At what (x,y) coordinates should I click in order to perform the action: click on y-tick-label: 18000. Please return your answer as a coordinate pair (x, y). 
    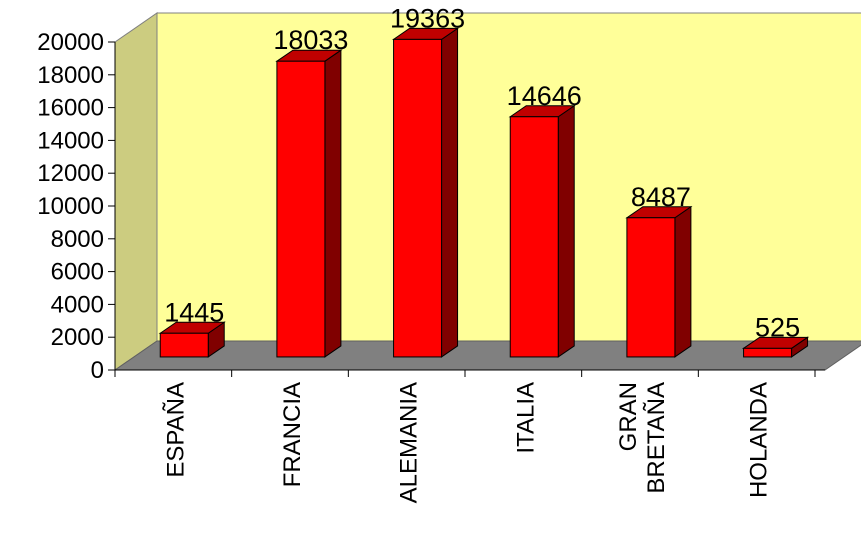
    Looking at the image, I should click on (70, 75).